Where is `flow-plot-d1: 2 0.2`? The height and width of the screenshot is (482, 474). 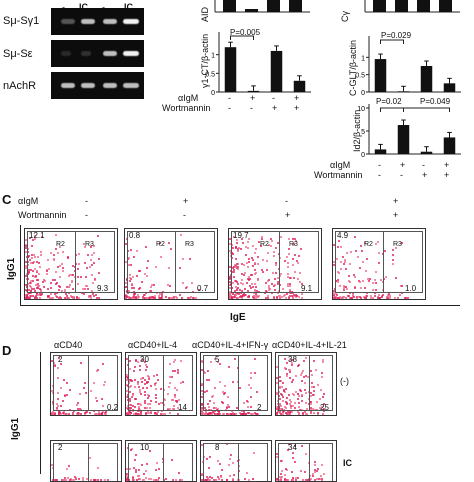 flow-plot-d1: 2 0.2 is located at coordinates (86, 384).